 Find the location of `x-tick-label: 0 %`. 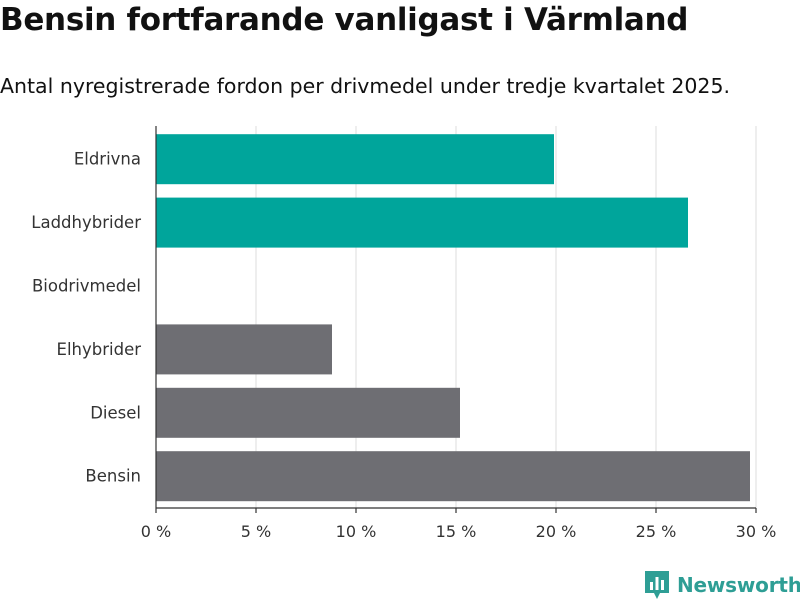

x-tick-label: 0 % is located at coordinates (156, 531).